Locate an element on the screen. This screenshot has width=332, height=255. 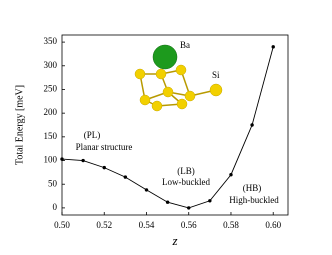
annotation: (PL) is located at coordinates (92, 135).